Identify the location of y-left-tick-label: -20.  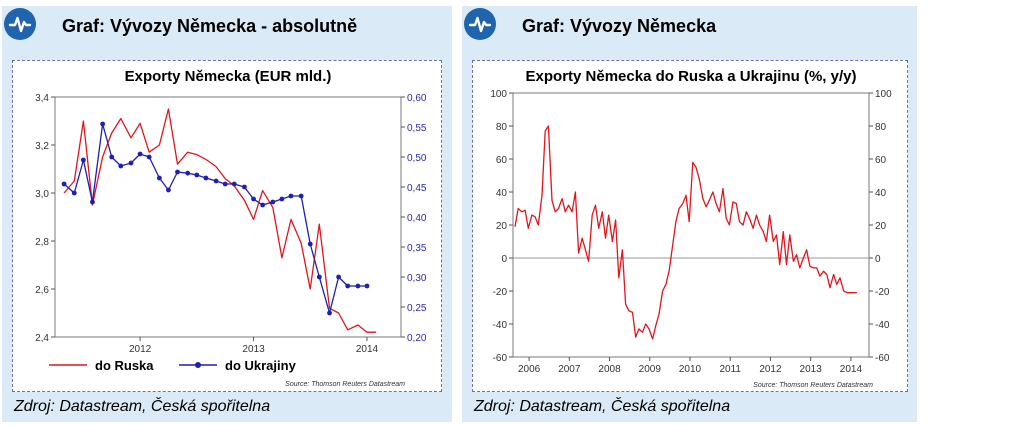
(500, 292).